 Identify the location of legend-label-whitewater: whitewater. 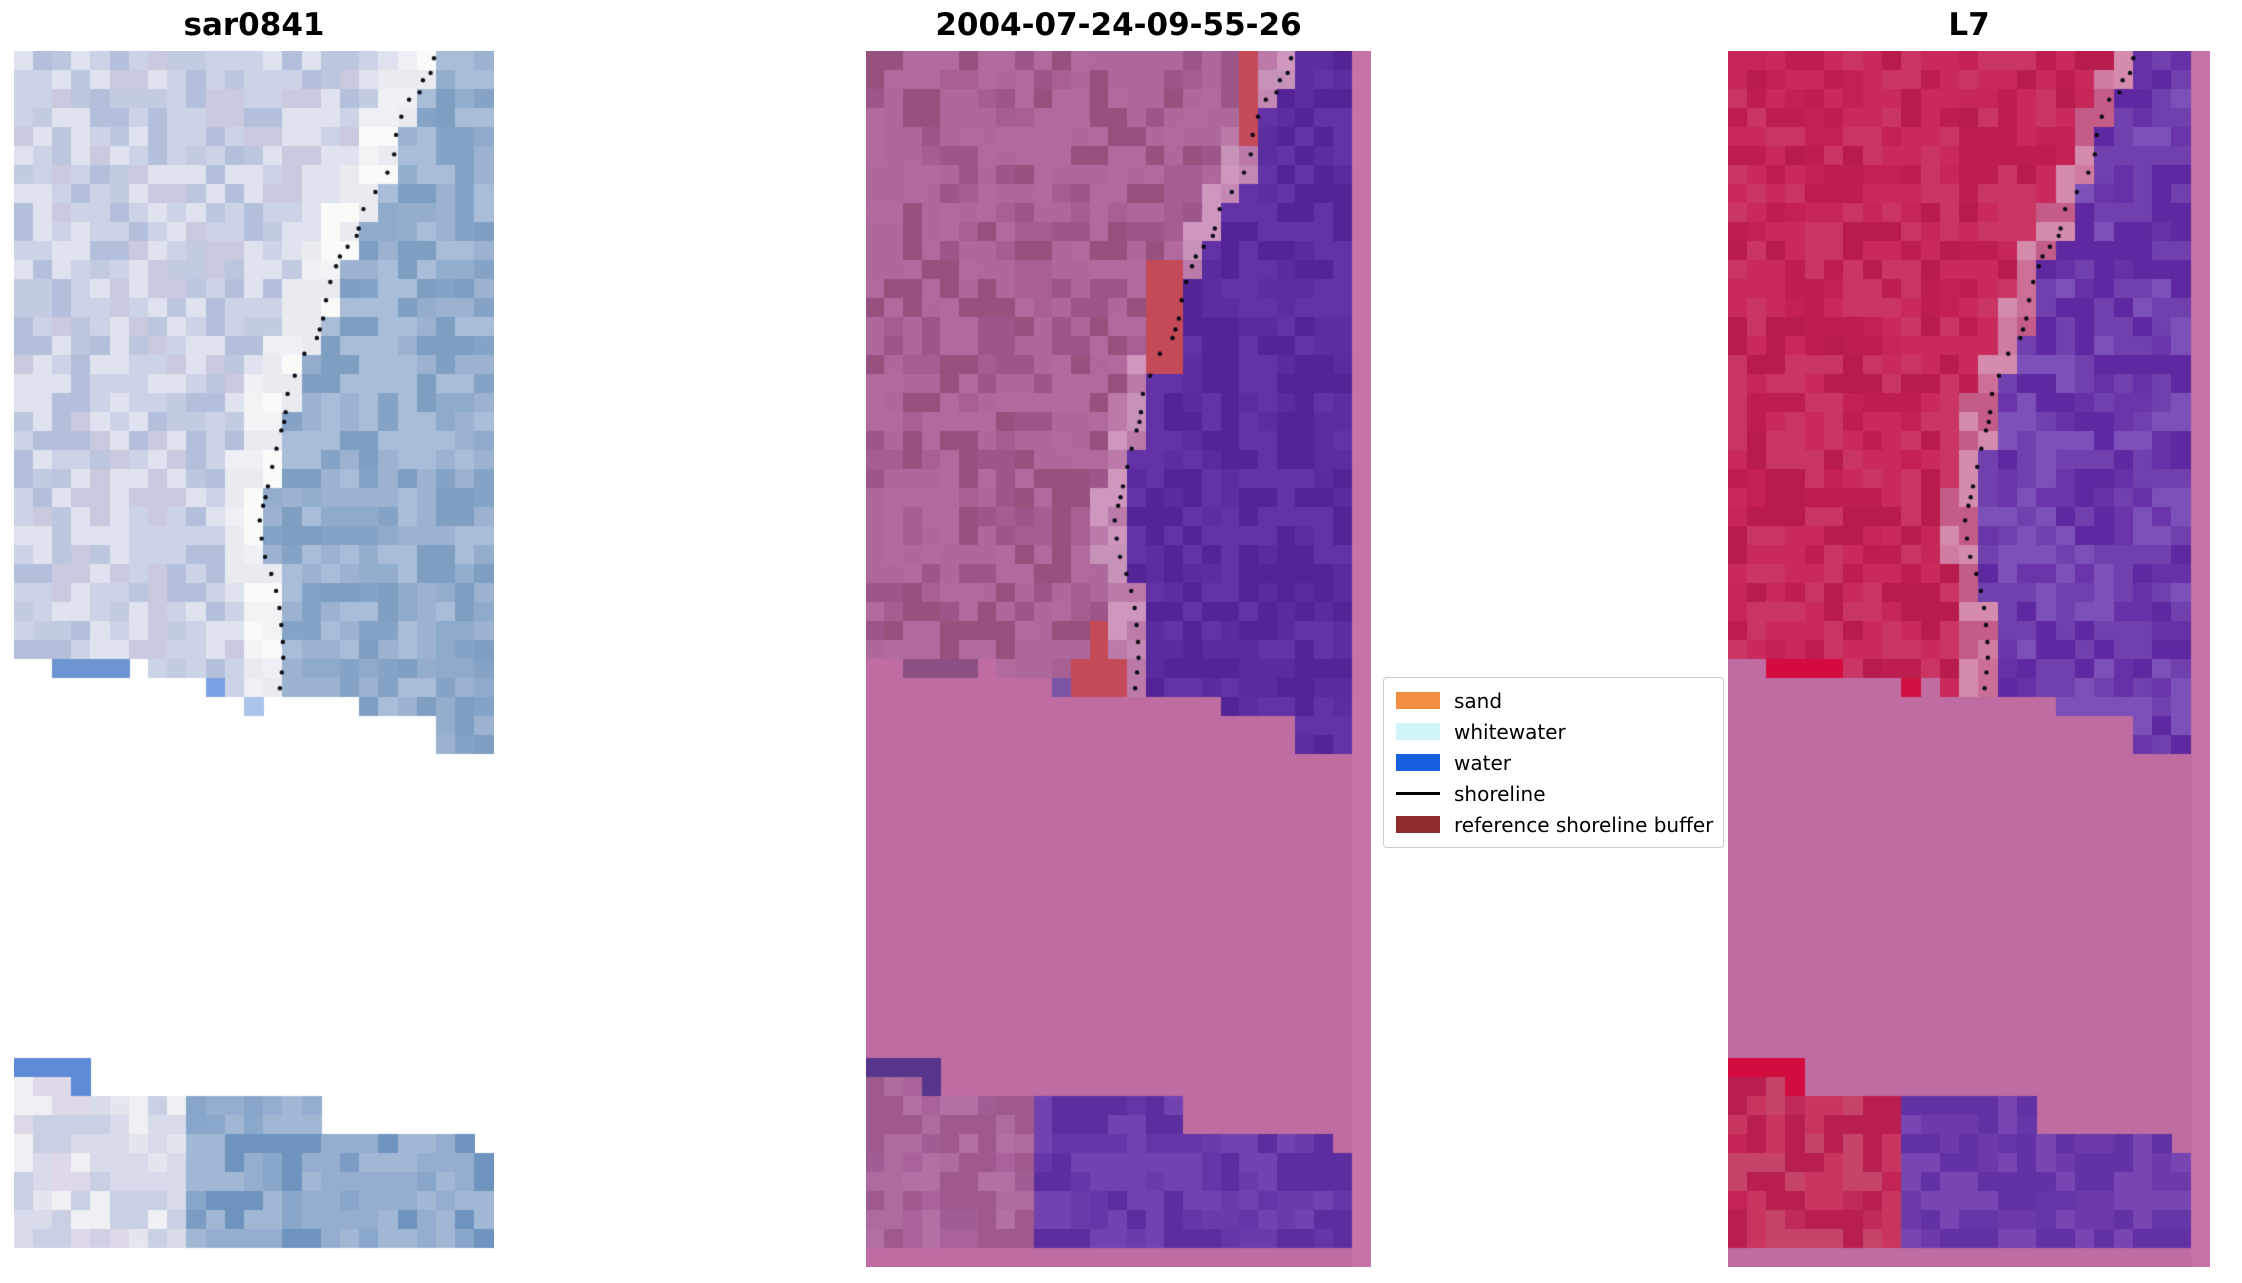
(1510, 731).